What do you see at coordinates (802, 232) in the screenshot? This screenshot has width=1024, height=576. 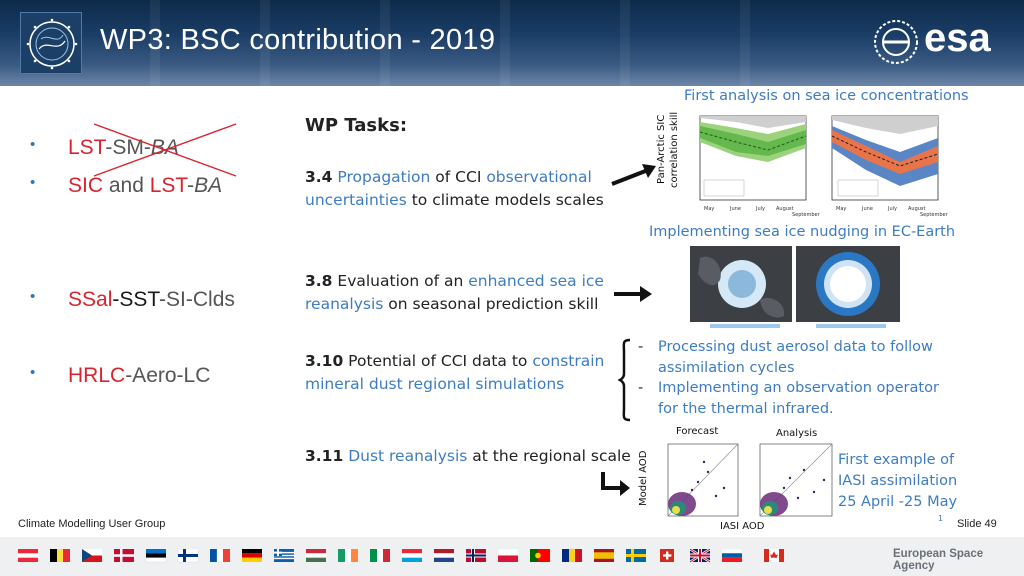 I see `caption-sea-ice-nudging: Implementing sea ice nudging in EC-Earth` at bounding box center [802, 232].